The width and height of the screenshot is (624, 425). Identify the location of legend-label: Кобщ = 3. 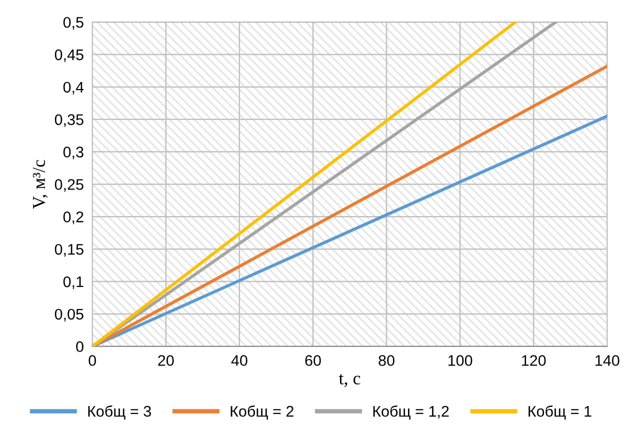
(119, 412).